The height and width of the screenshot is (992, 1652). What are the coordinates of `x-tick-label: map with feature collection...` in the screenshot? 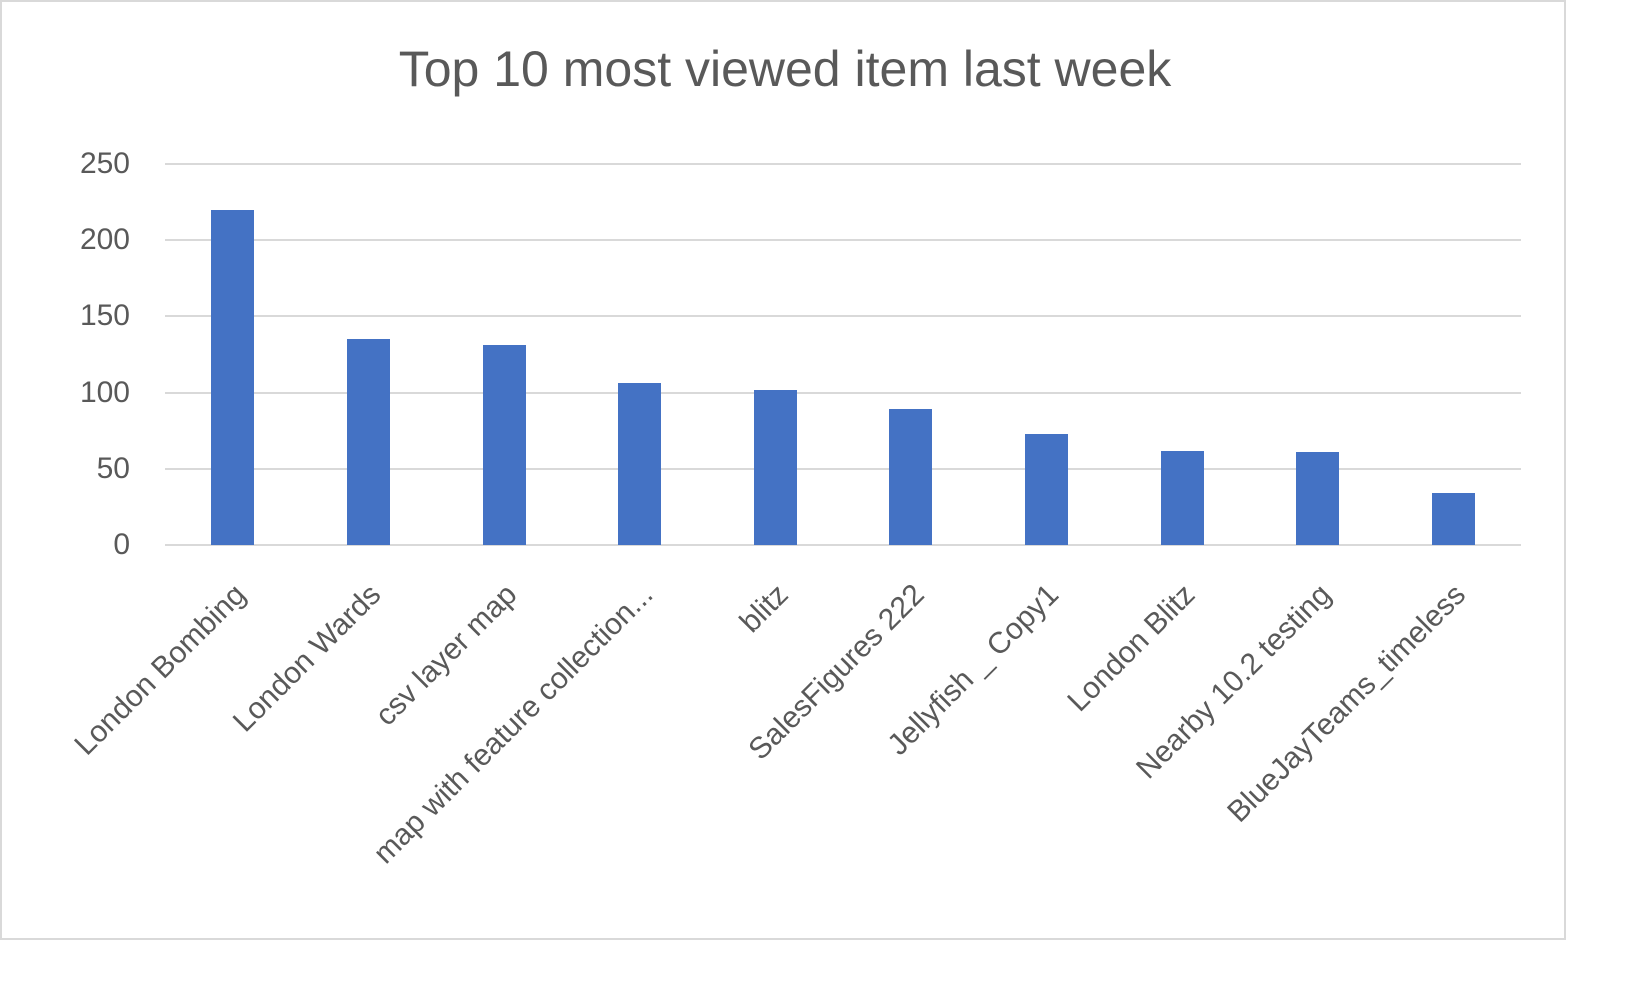 It's located at (513, 724).